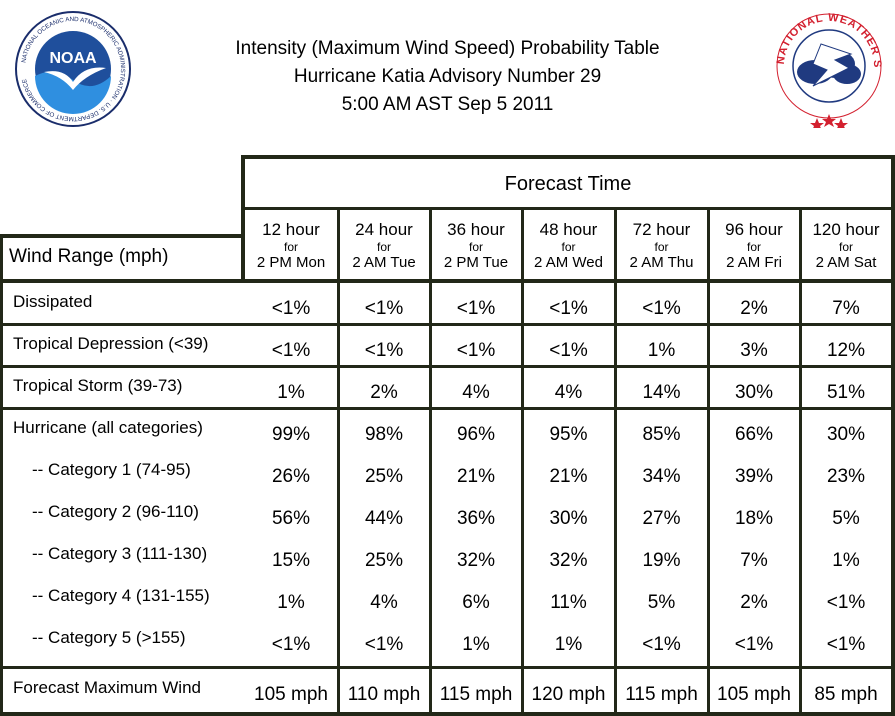  Describe the element at coordinates (754, 434) in the screenshot. I see `table-cell: 66%` at that location.